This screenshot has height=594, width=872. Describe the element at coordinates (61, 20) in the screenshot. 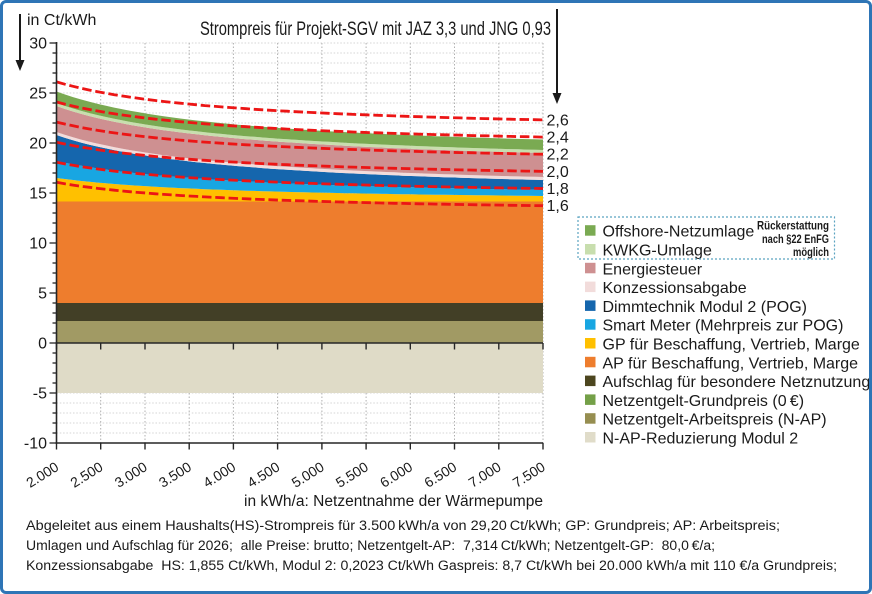

I see `svg-text: in Ct/kWh` at that location.